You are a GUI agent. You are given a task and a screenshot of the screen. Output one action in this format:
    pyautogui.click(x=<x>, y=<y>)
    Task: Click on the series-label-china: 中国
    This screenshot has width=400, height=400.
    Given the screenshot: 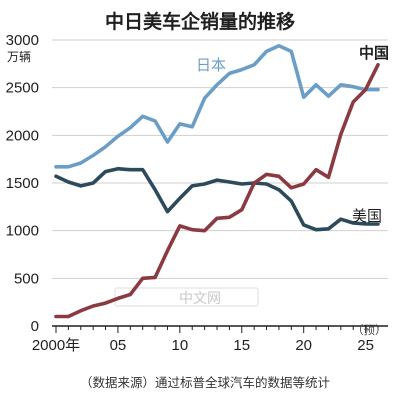 What is the action you would take?
    pyautogui.click(x=374, y=53)
    